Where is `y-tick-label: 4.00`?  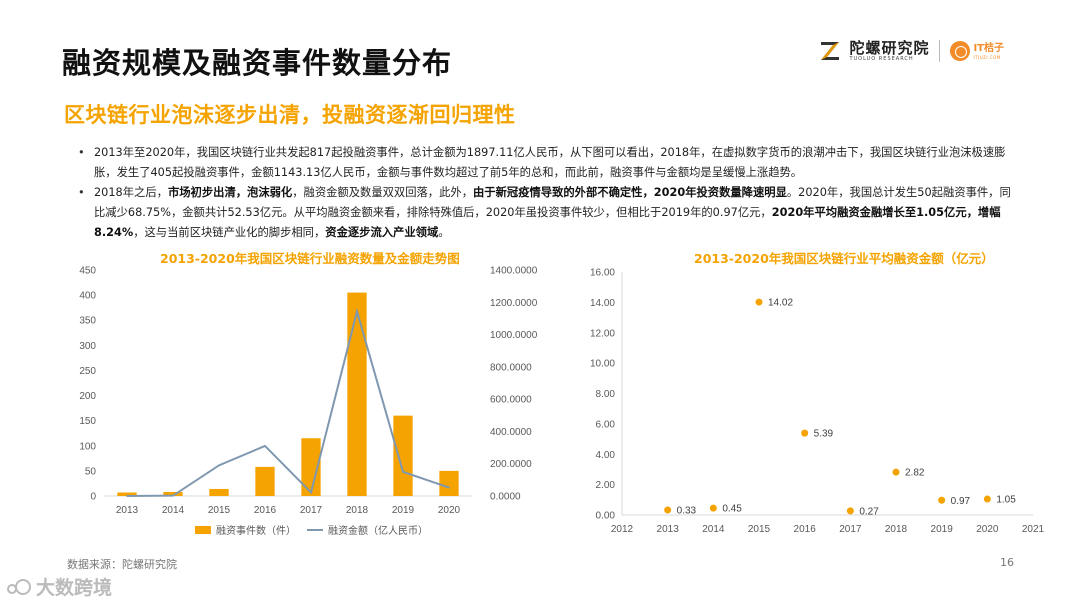
y-tick-label: 4.00 is located at coordinates (606, 455).